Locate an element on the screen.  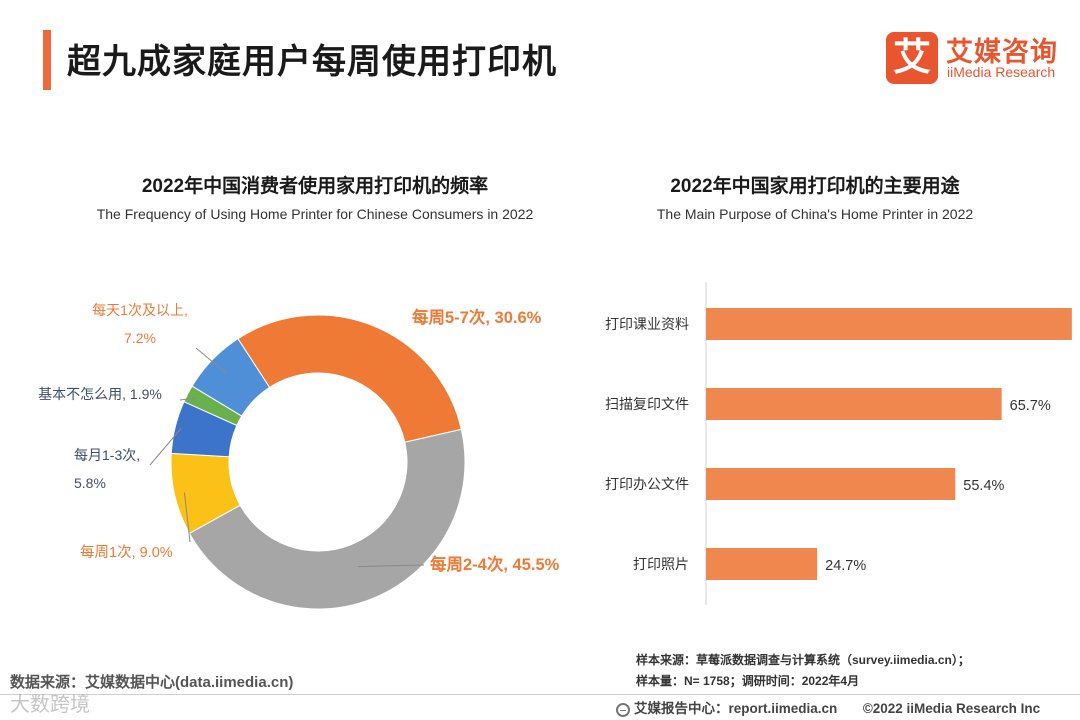
logo-en-text: iiMedia Research is located at coordinates (1001, 72).